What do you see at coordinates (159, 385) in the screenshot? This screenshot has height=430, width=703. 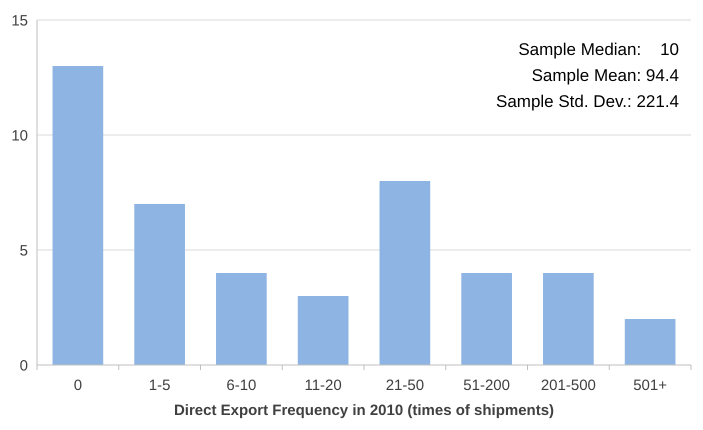 I see `x-tick-label: 1-5` at bounding box center [159, 385].